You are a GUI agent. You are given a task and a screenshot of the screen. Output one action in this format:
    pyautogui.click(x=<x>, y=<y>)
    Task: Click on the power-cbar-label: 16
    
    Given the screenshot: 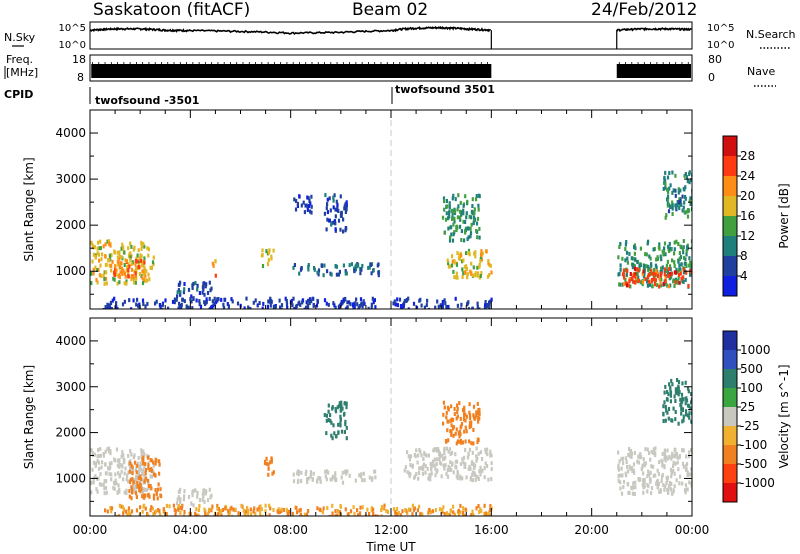 What is the action you would take?
    pyautogui.click(x=747, y=216)
    